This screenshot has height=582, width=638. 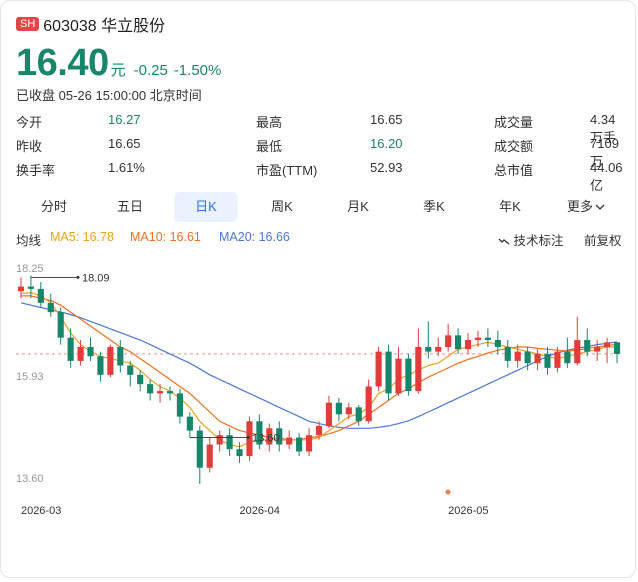 What do you see at coordinates (206, 207) in the screenshot?
I see `tab-2: 日K` at bounding box center [206, 207].